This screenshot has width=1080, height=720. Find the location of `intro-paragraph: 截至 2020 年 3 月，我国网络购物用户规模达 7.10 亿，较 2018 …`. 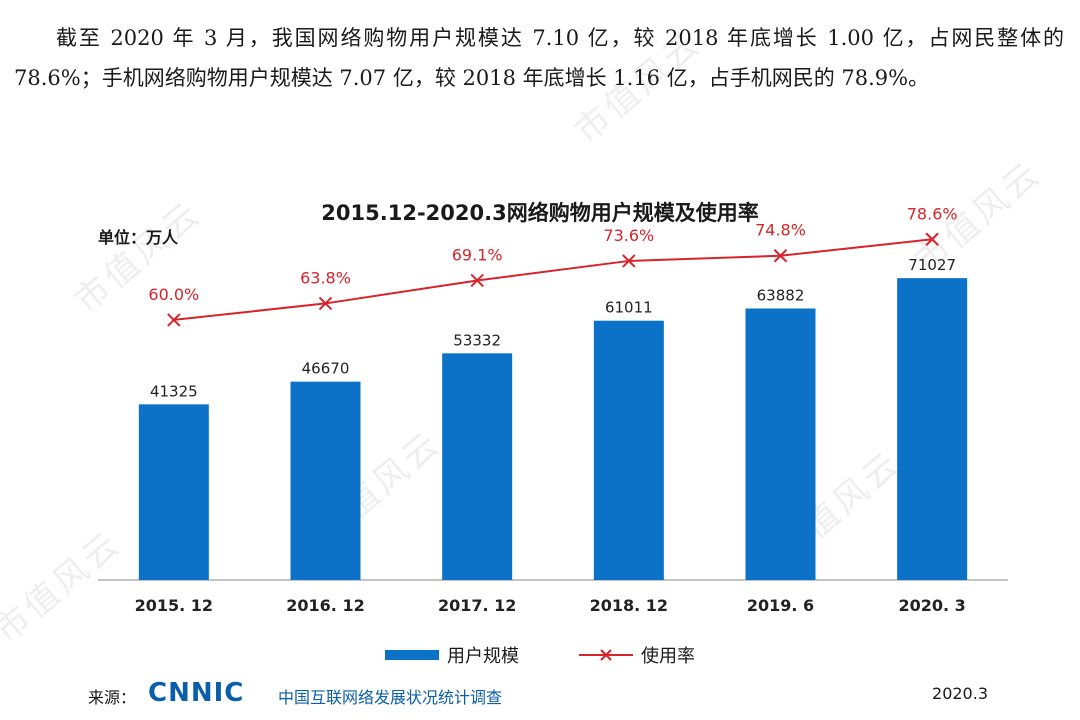

intro-paragraph: 截至 2020 年 3 月，我国网络购物用户规模达 7.10 亿，较 2018 … is located at coordinates (539, 58).